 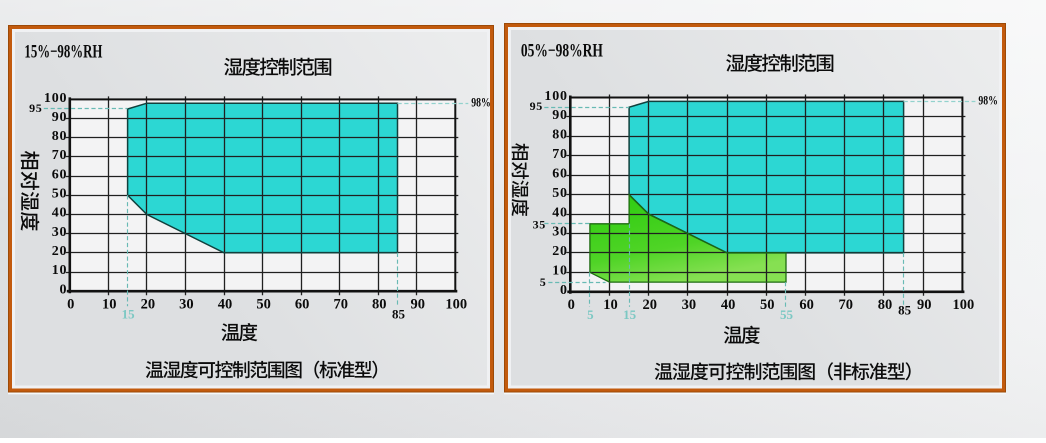 What do you see at coordinates (562, 51) in the screenshot?
I see `svg-text: 05%−98%RH` at bounding box center [562, 51].